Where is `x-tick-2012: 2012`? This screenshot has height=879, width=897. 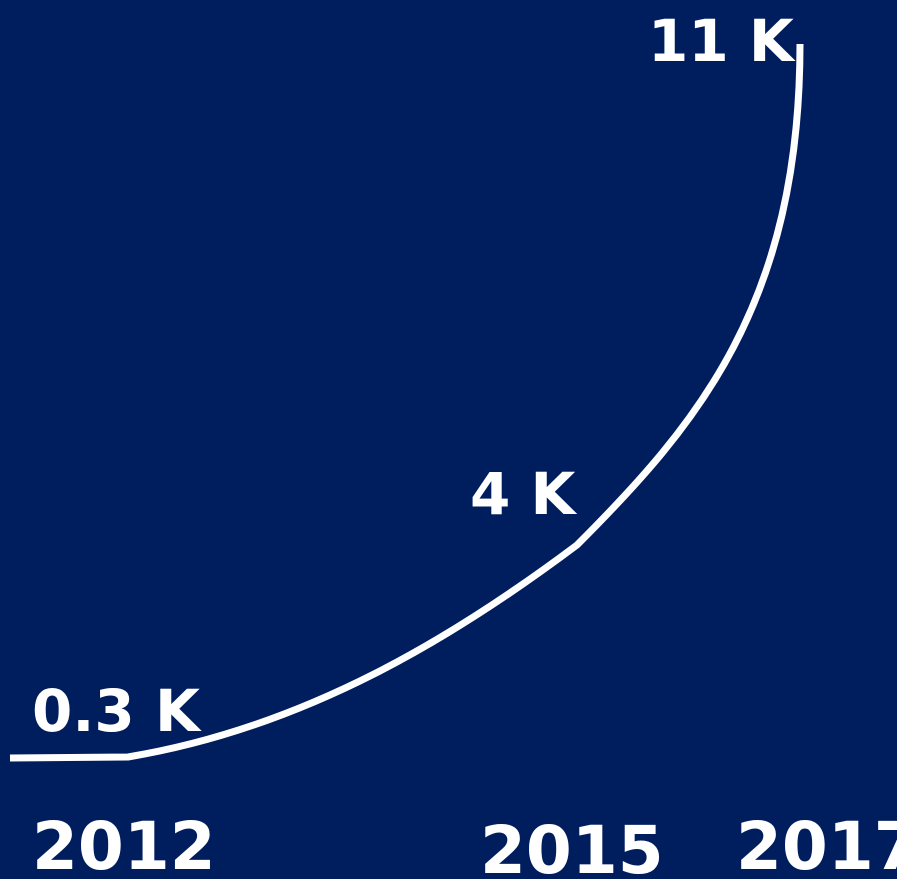 x-tick-2012: 2012 is located at coordinates (124, 843).